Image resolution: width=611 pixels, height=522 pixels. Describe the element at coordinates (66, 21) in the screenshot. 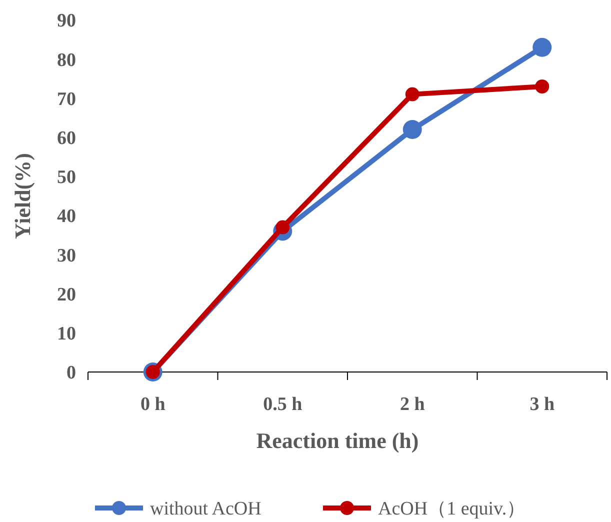

I see `y-tick-label: 90` at that location.